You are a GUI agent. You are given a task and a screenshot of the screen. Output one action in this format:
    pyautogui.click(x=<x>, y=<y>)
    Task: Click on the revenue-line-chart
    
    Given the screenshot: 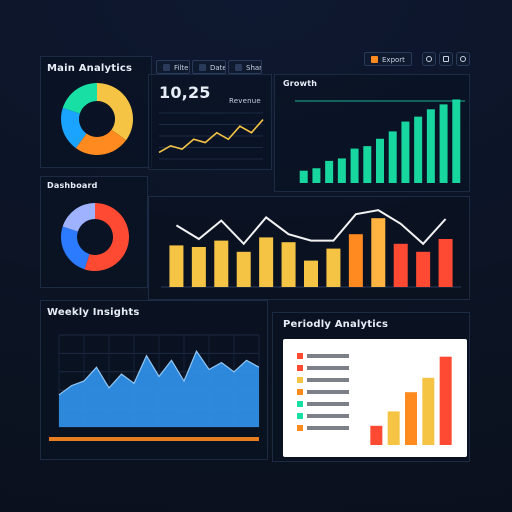 What is the action you would take?
    pyautogui.click(x=211, y=136)
    